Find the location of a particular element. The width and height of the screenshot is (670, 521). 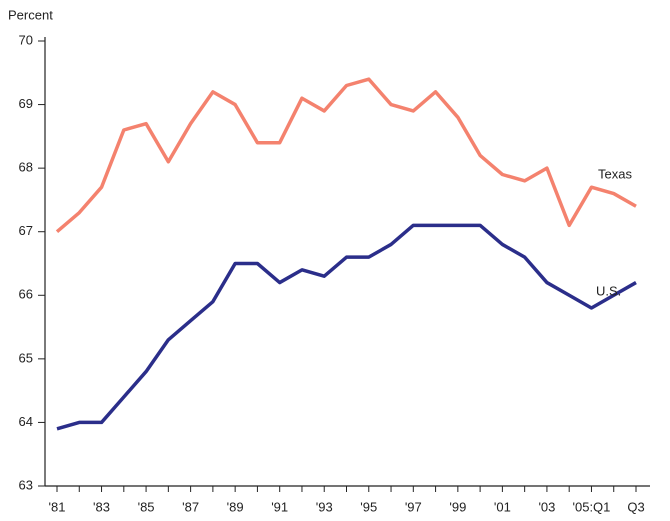

y-tick-label: 69 is located at coordinates (26, 103).